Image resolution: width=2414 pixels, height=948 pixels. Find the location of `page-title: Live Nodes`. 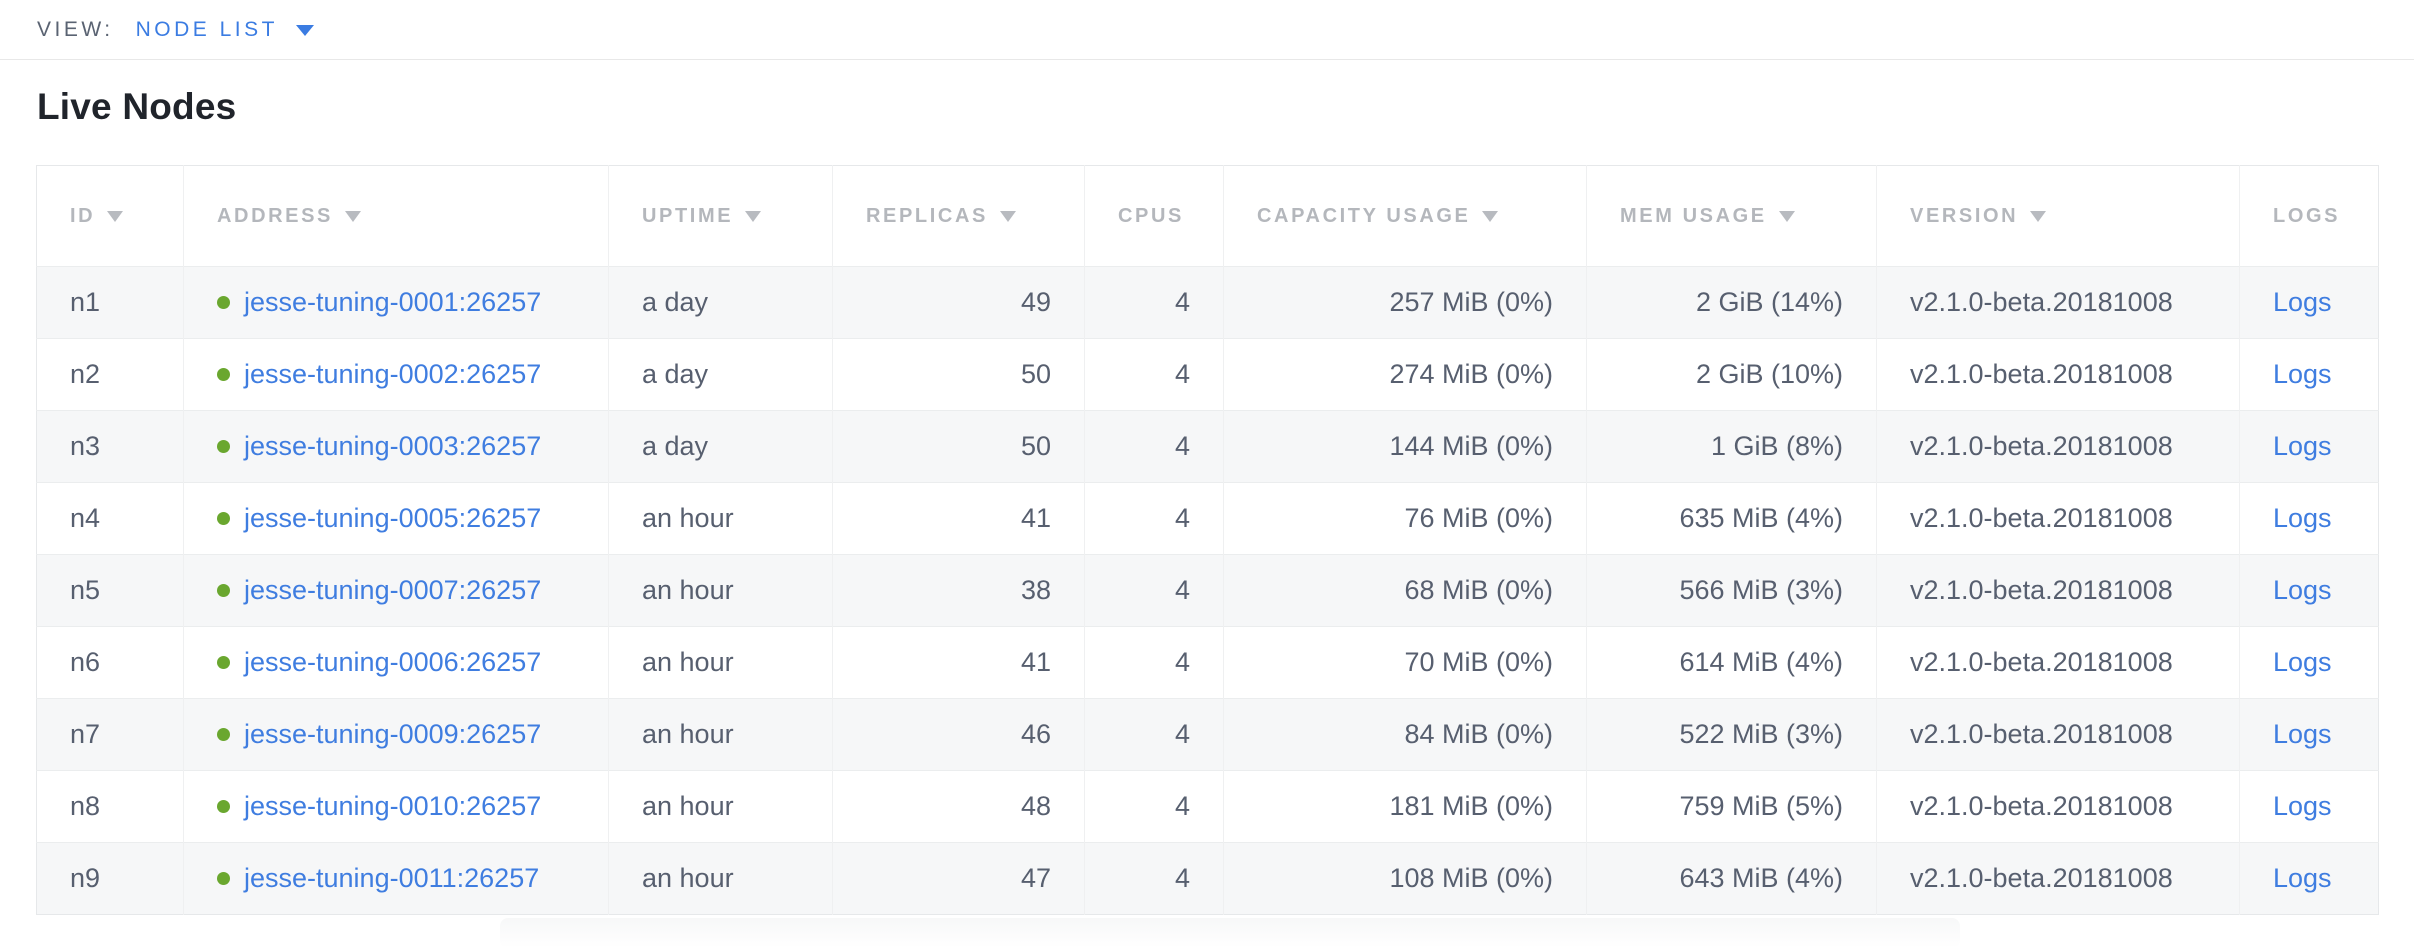

page-title: Live Nodes is located at coordinates (137, 106).